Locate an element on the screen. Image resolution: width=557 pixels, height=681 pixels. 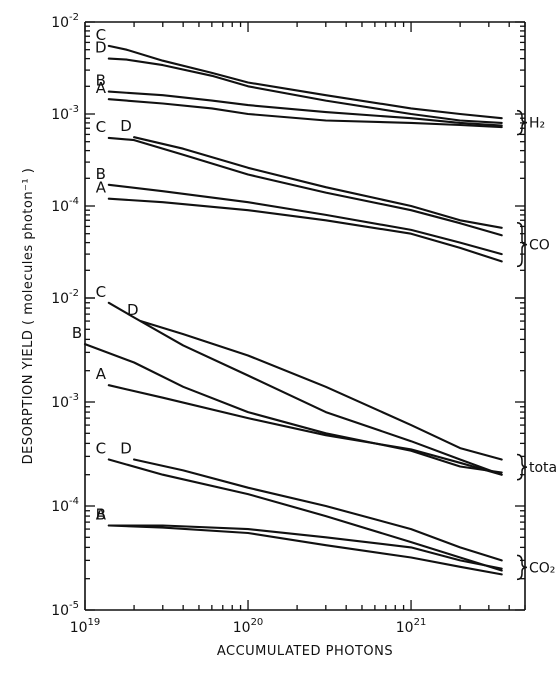
x-axis-title: ACCUMULATED PHOTONS is located at coordinates (305, 651).